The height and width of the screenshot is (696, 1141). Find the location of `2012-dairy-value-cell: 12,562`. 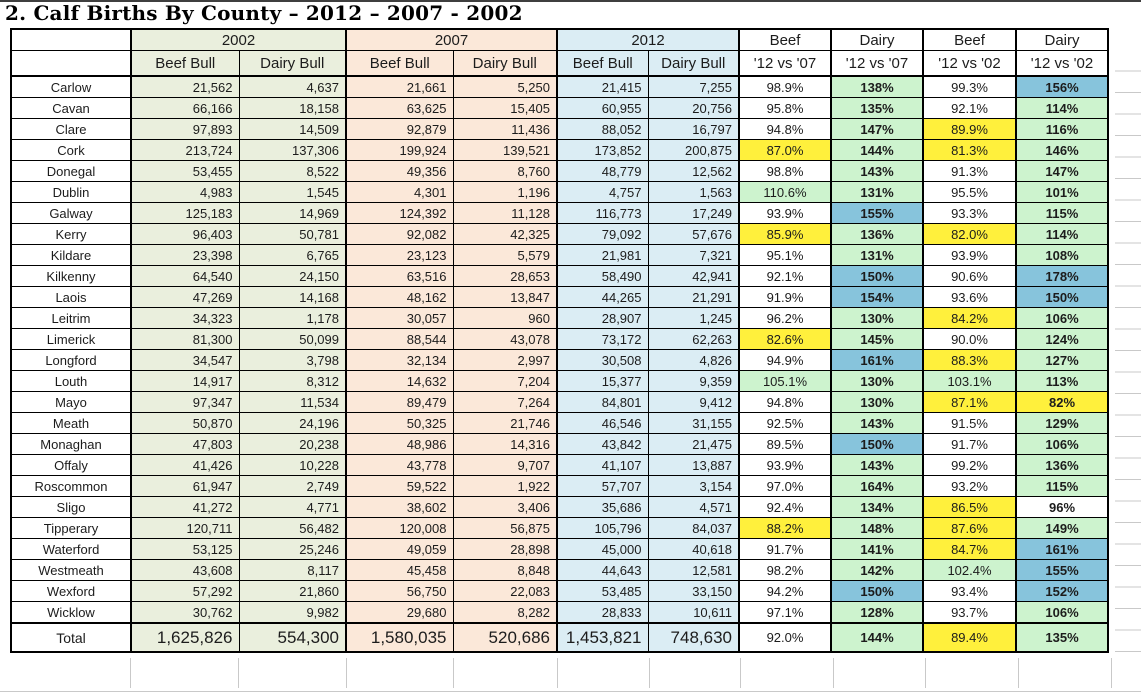

2012-dairy-value-cell: 12,562 is located at coordinates (693, 171).